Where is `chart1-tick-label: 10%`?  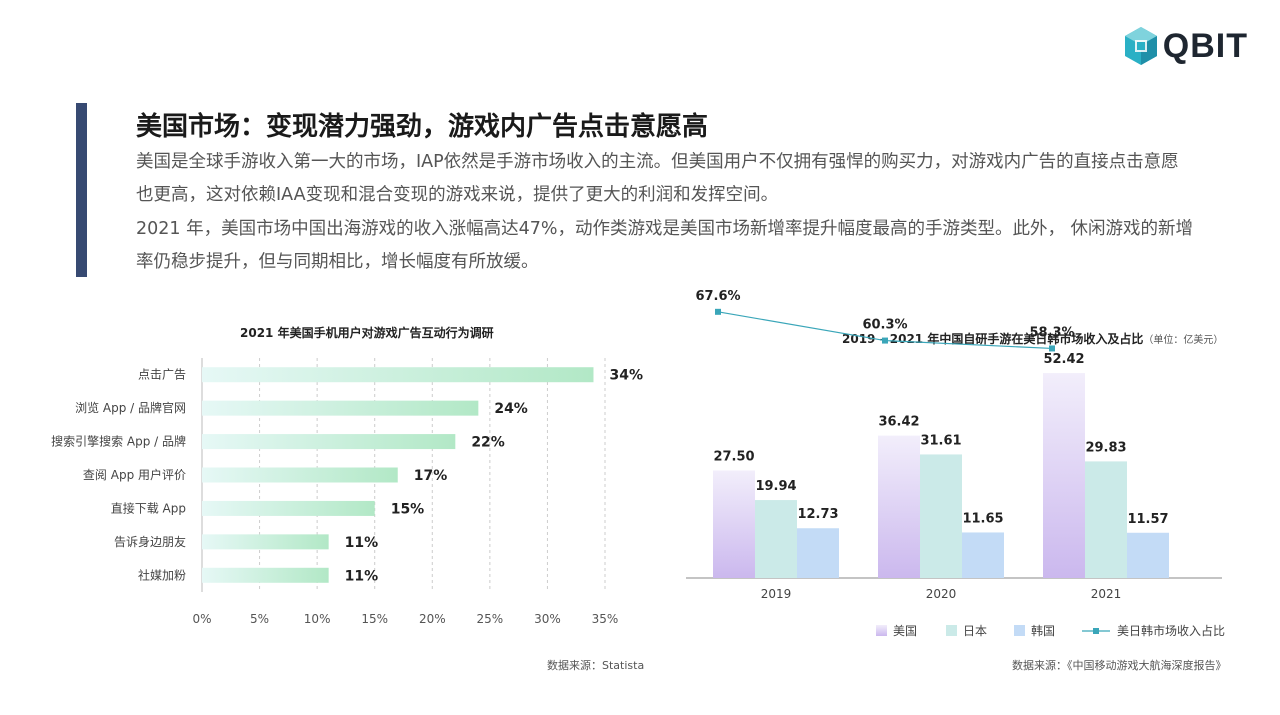
chart1-tick-label: 10% is located at coordinates (317, 619).